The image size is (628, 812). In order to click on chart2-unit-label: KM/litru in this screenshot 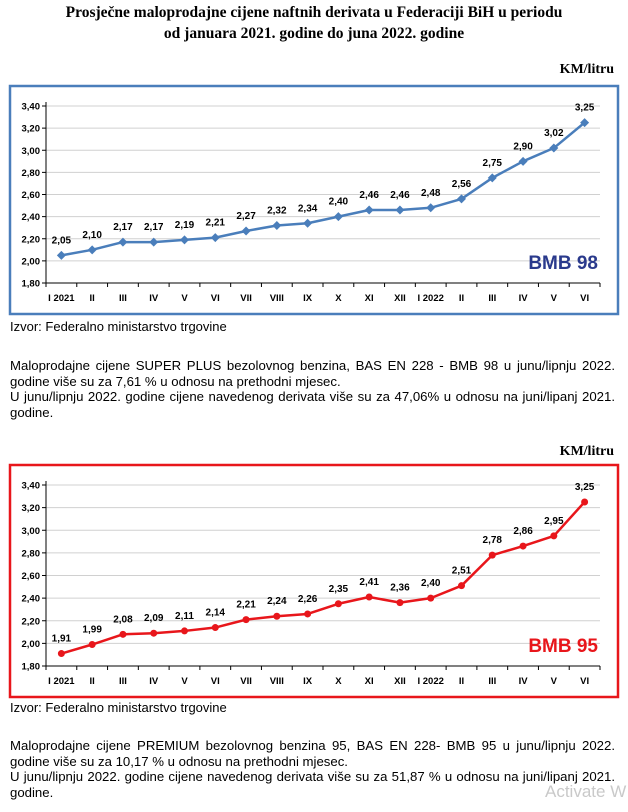, I will do `click(586, 451)`.